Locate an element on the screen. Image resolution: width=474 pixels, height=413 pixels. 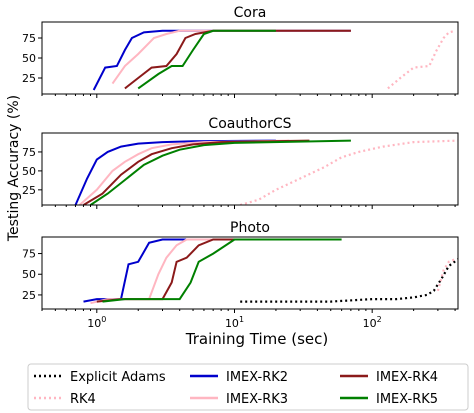
legend-item-imex-rk2: IMEX-RK2 is located at coordinates (239, 377).